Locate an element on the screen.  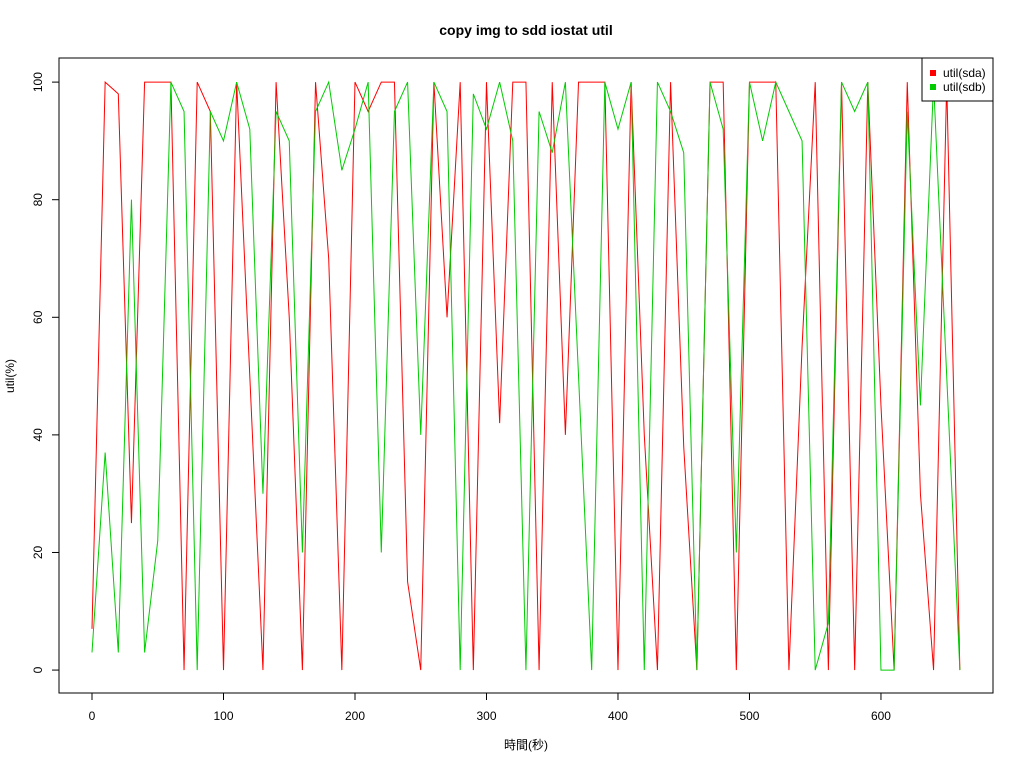
y-tick-label: 60 is located at coordinates (38, 317).